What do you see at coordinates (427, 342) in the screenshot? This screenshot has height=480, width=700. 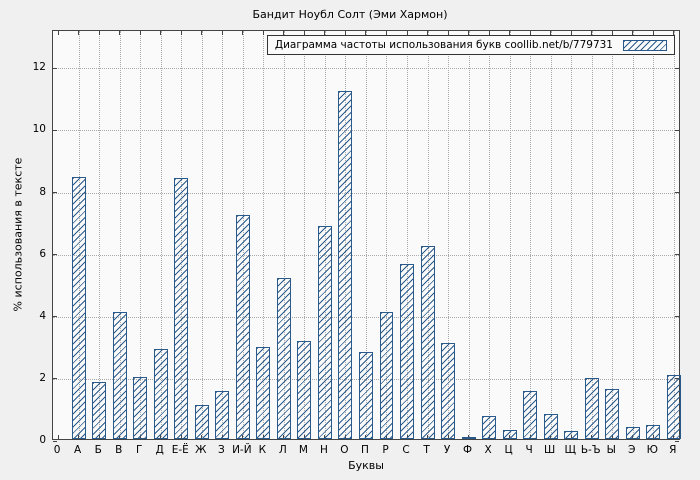 I see `bar-Т` at bounding box center [427, 342].